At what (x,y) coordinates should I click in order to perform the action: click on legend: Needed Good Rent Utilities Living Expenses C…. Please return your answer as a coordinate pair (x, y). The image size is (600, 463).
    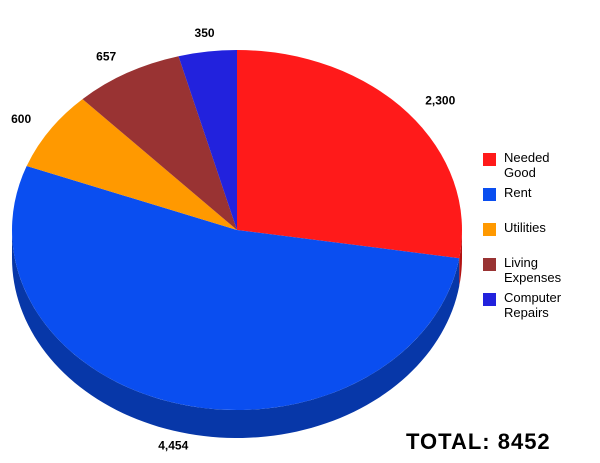
    Looking at the image, I should click on (538, 237).